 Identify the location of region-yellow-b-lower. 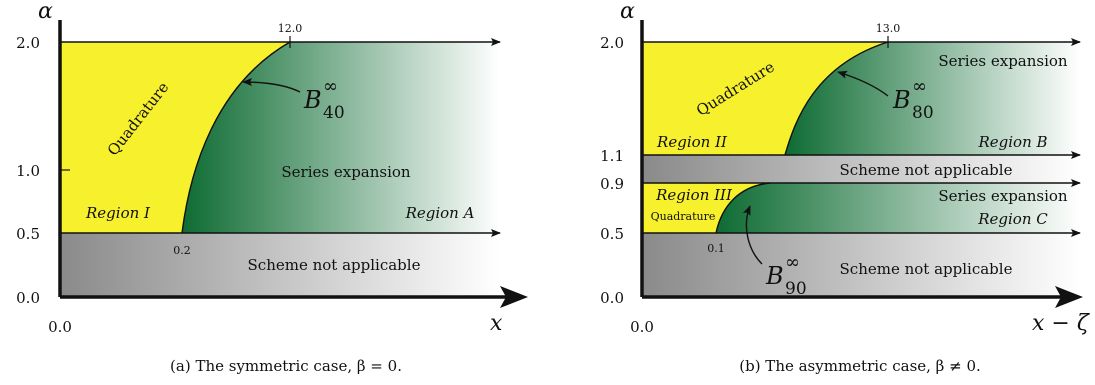
(706, 208).